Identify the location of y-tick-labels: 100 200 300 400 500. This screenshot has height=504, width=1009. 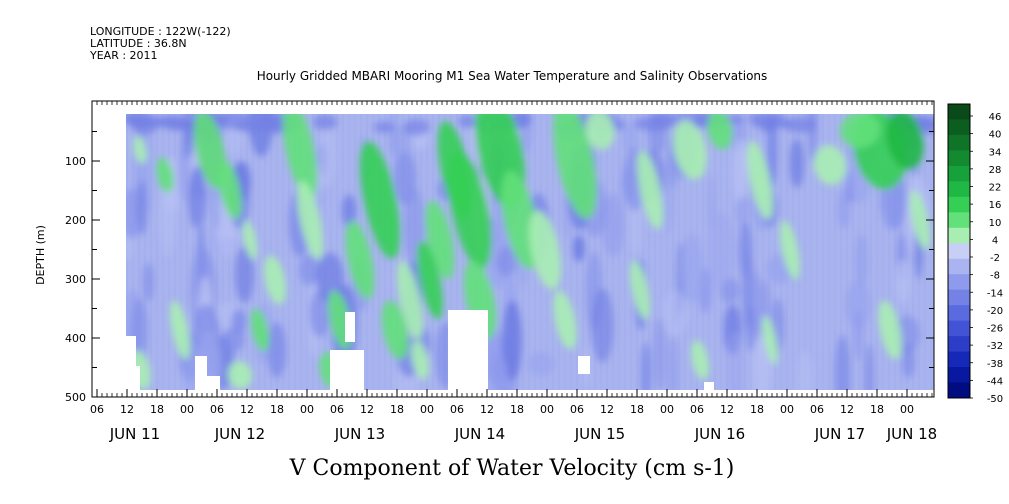
(75, 279).